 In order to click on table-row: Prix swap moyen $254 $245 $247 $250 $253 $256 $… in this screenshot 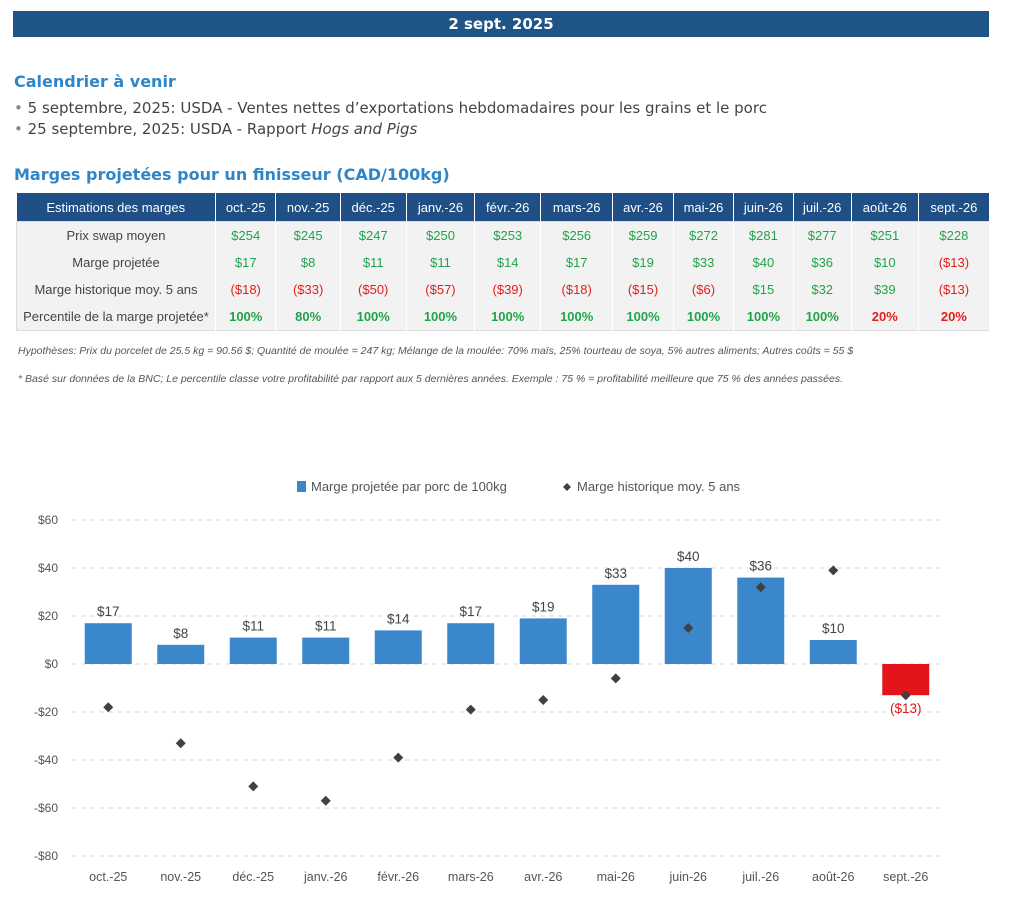, I will do `click(503, 235)`.